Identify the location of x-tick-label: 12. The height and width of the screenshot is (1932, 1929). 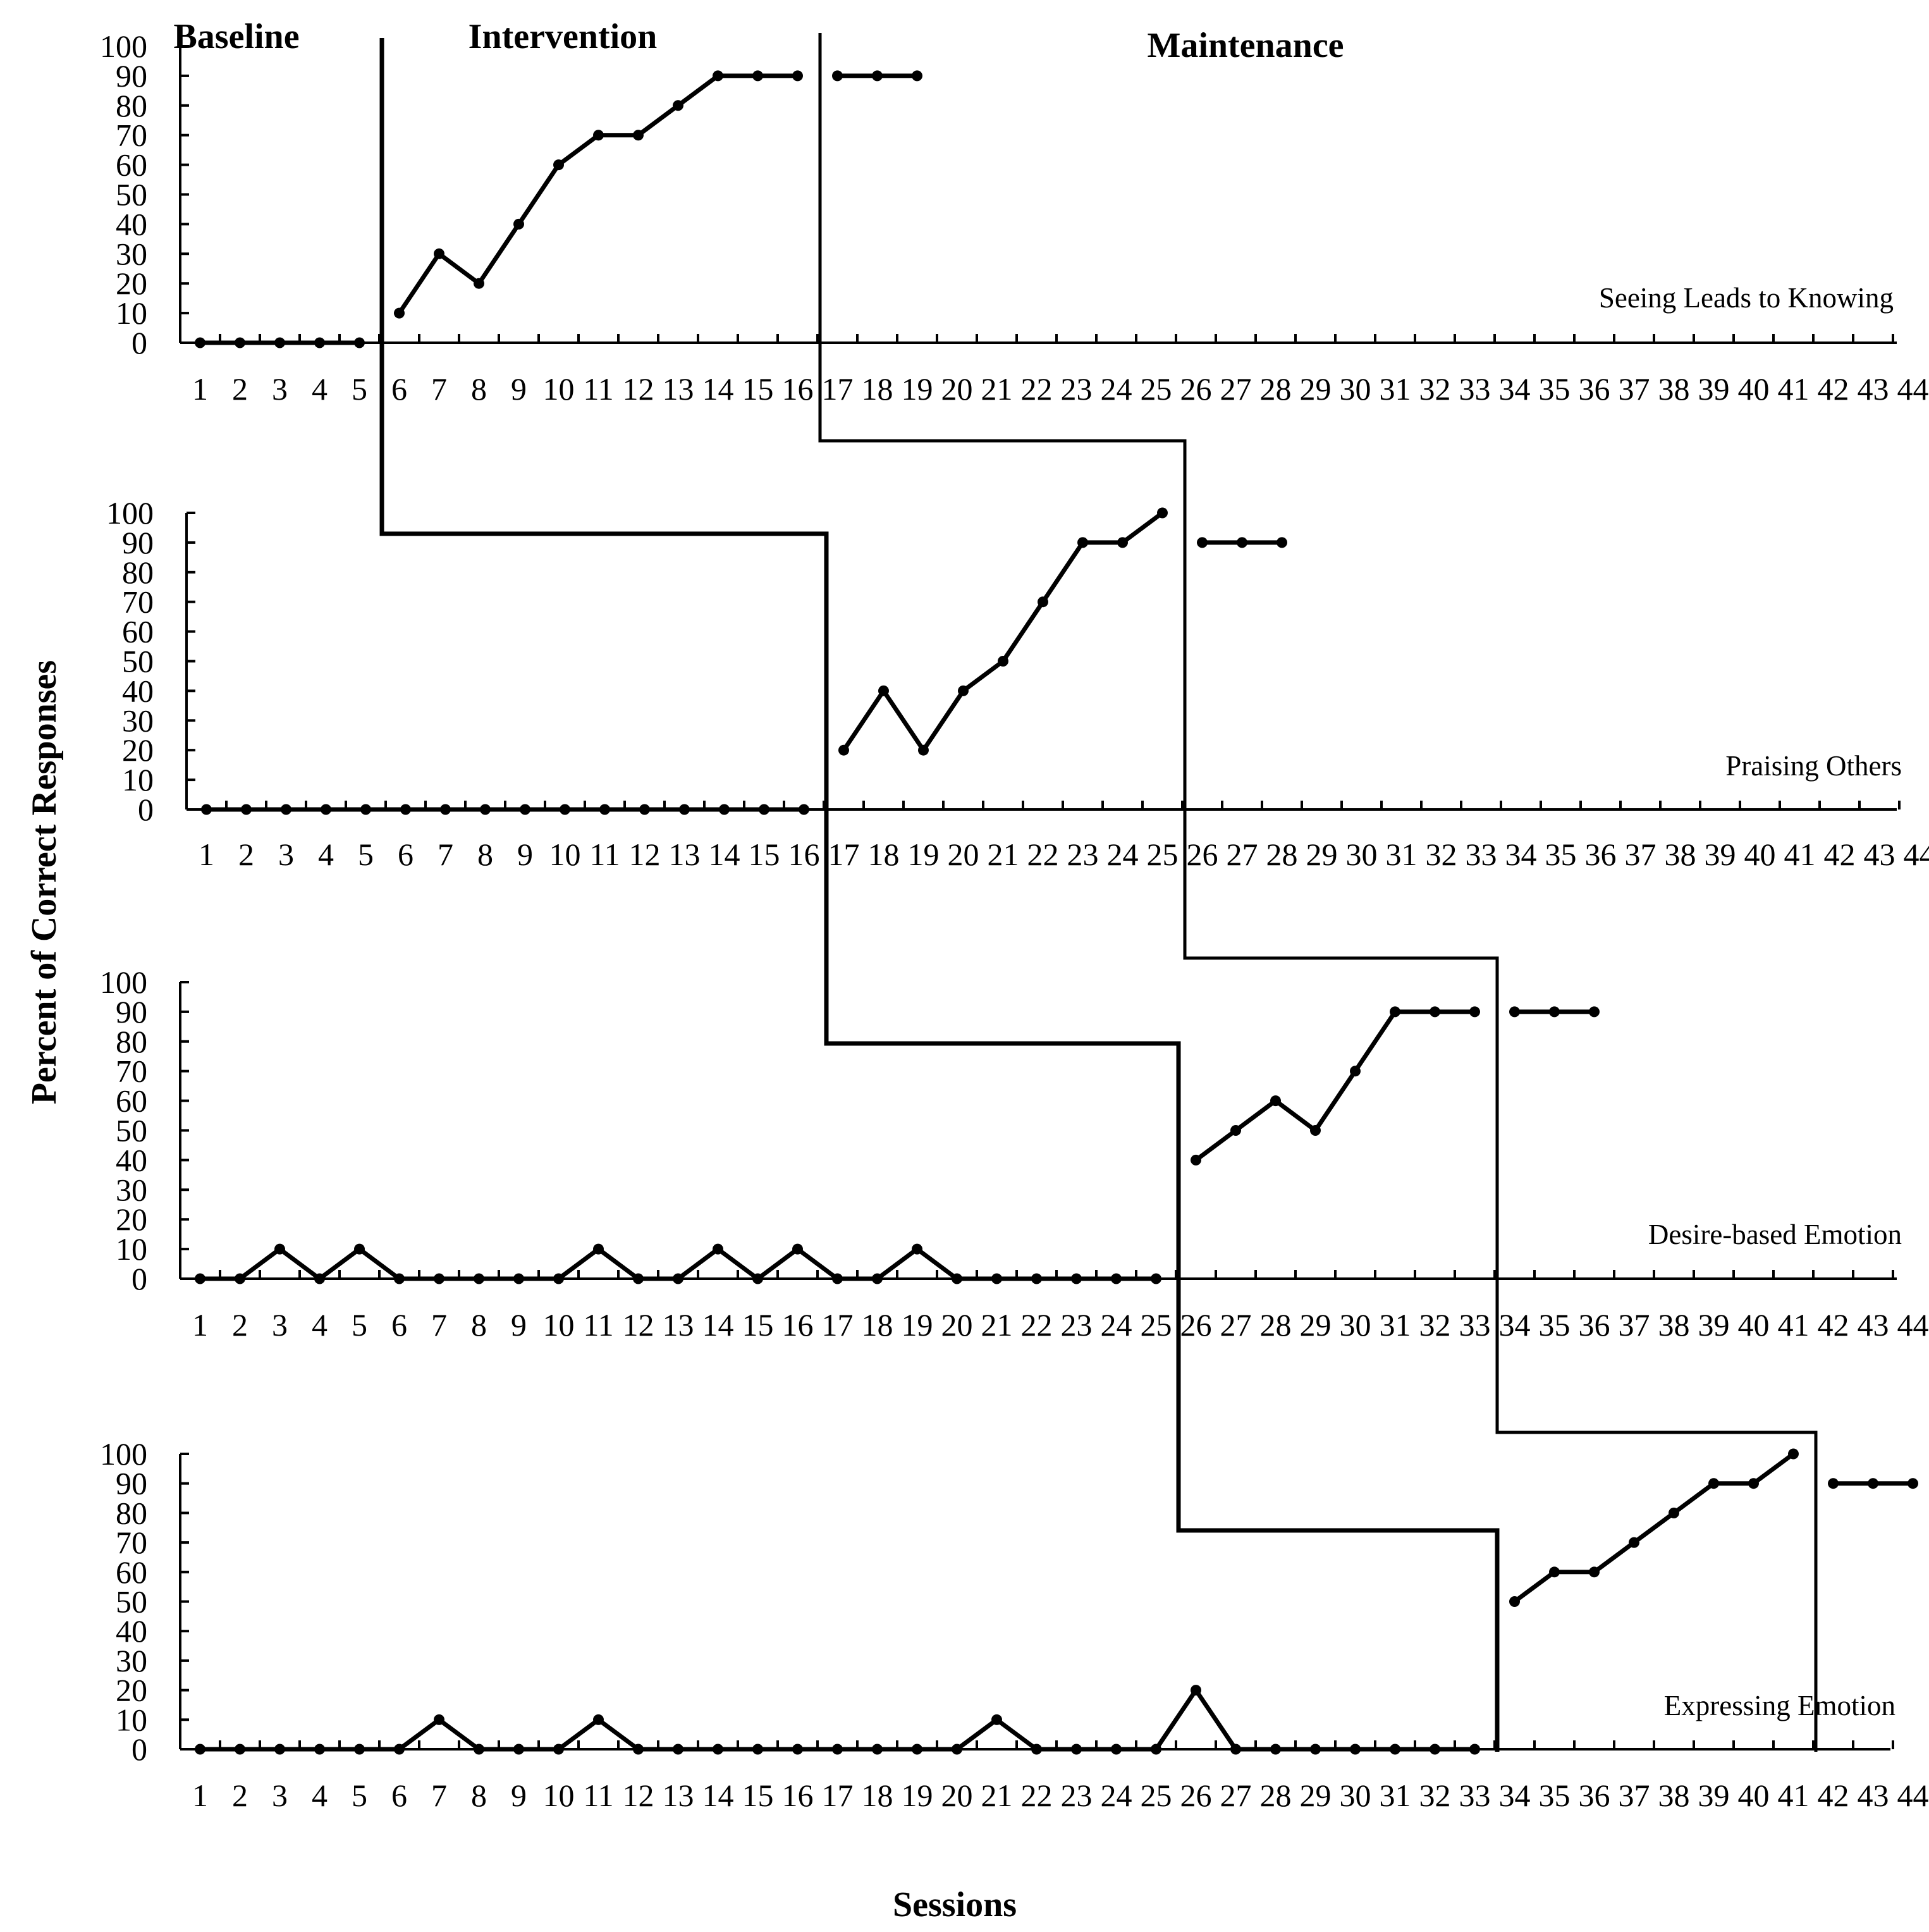
(638, 1325).